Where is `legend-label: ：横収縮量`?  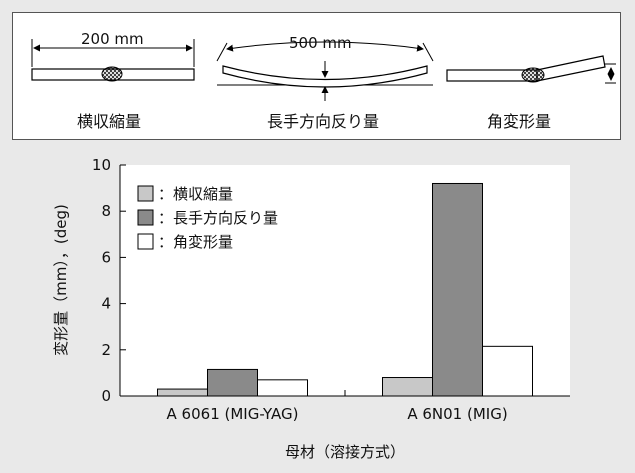 legend-label: ：横収縮量 is located at coordinates (195, 194).